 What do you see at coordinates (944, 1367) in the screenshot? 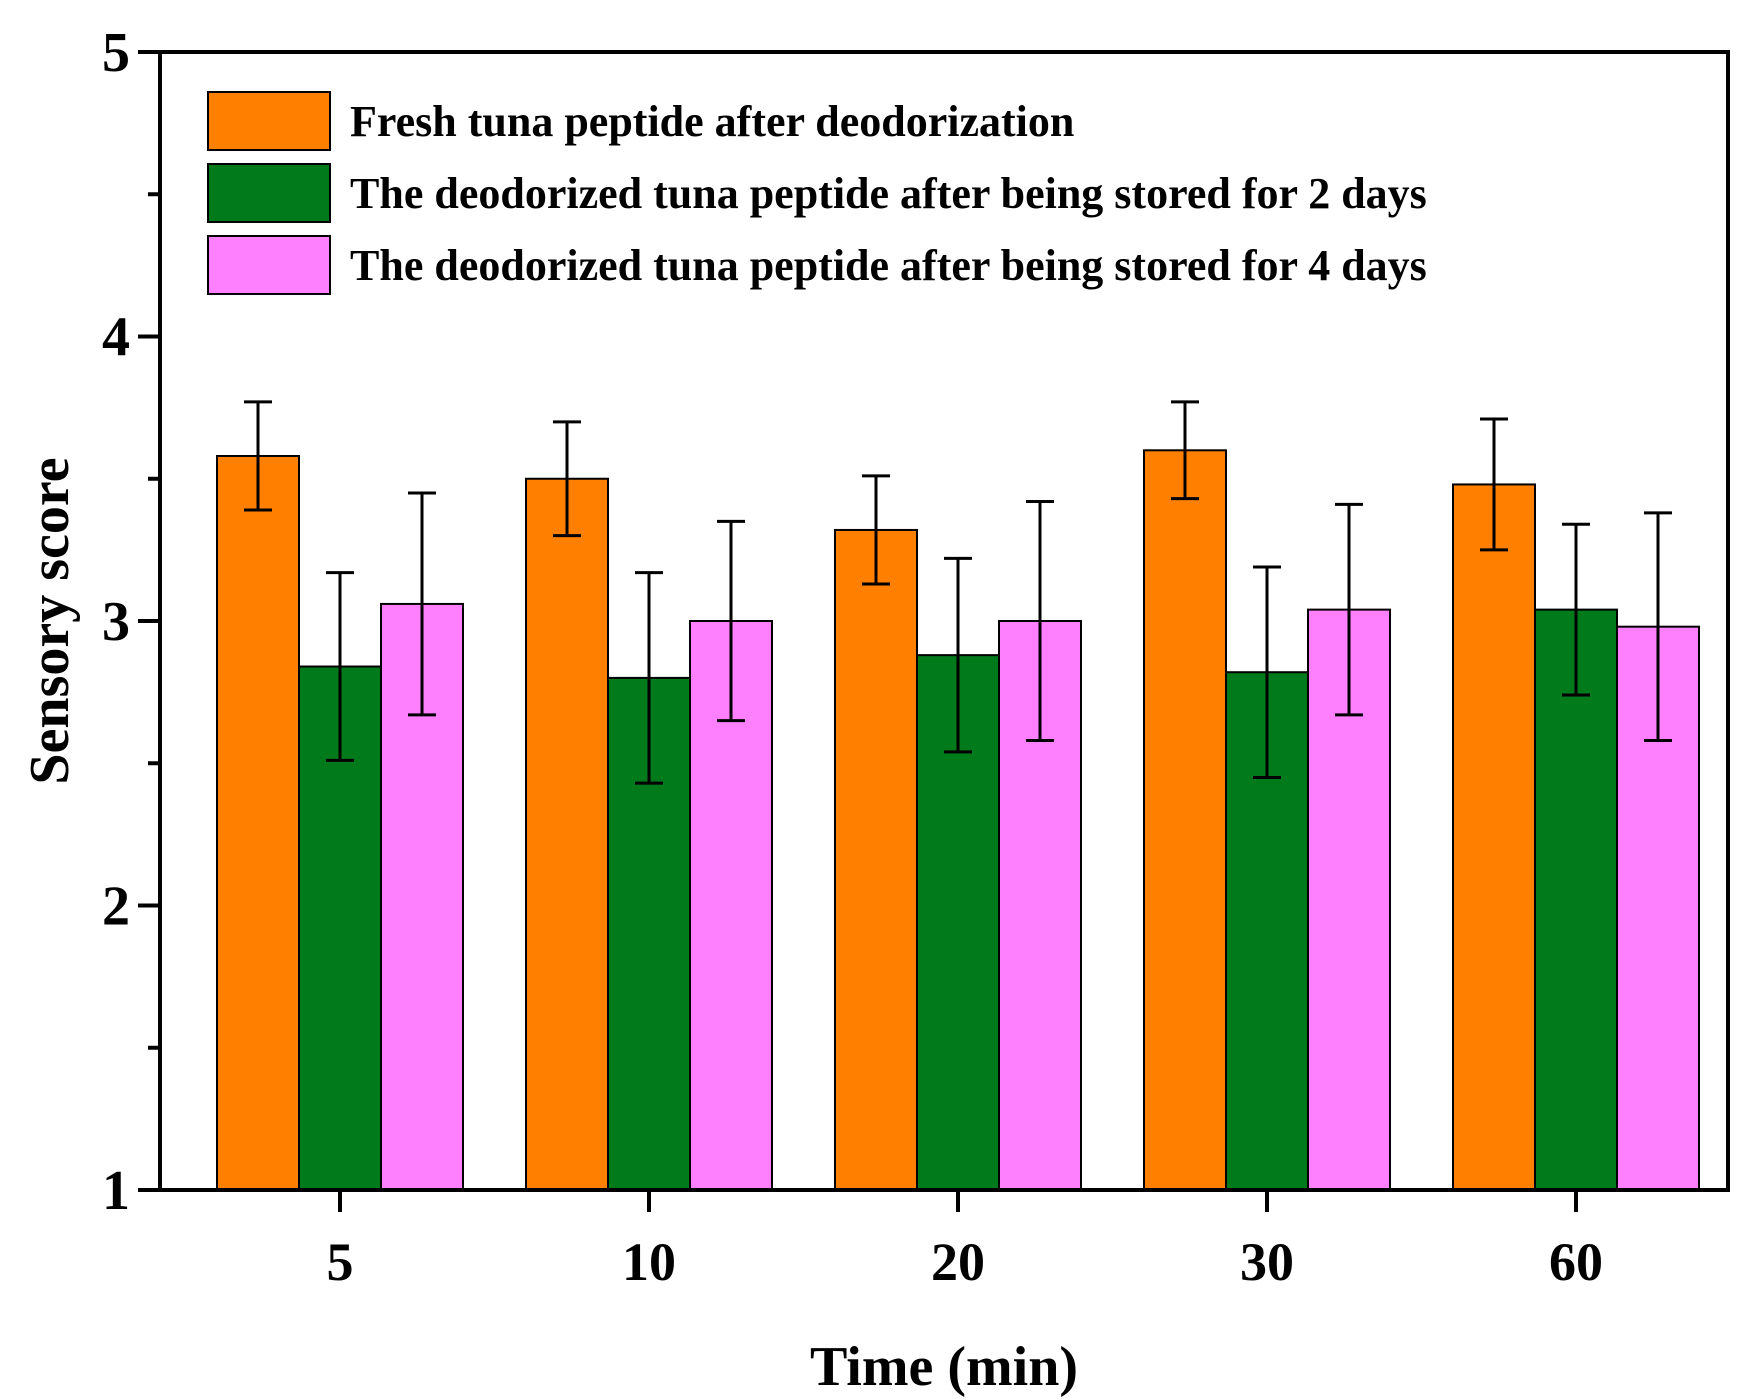
I see `x-axis-title: Time (min)` at bounding box center [944, 1367].